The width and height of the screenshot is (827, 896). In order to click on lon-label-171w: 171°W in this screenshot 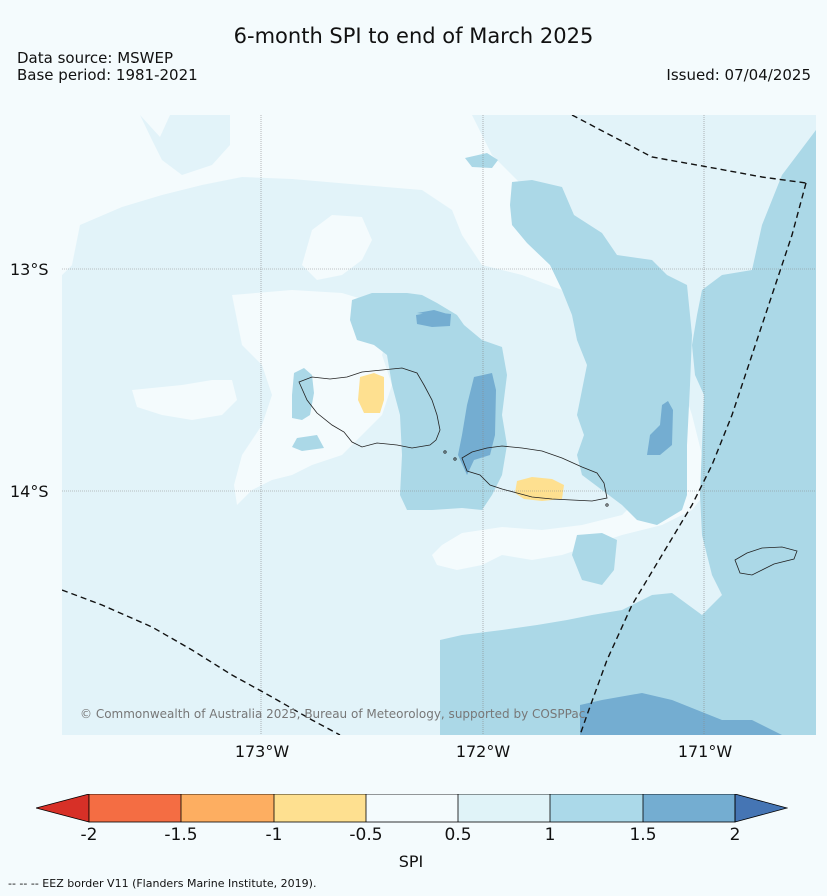, I will do `click(705, 751)`.